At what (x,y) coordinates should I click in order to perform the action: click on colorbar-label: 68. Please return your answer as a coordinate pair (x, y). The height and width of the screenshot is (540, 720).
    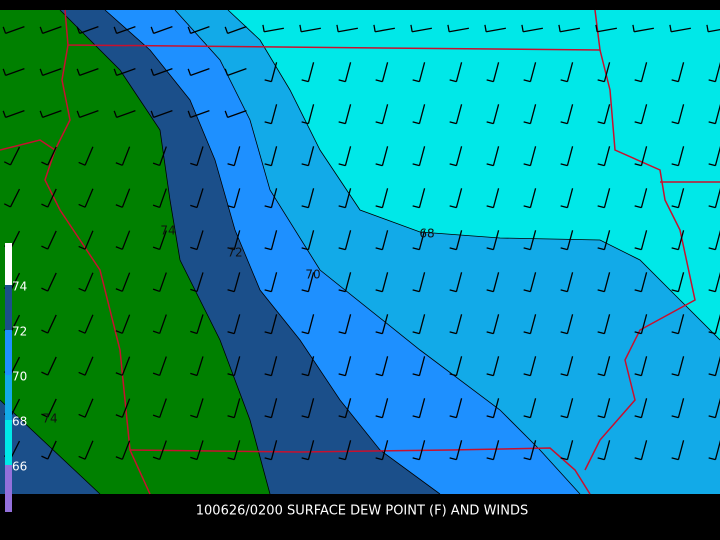
    Looking at the image, I should click on (19, 422).